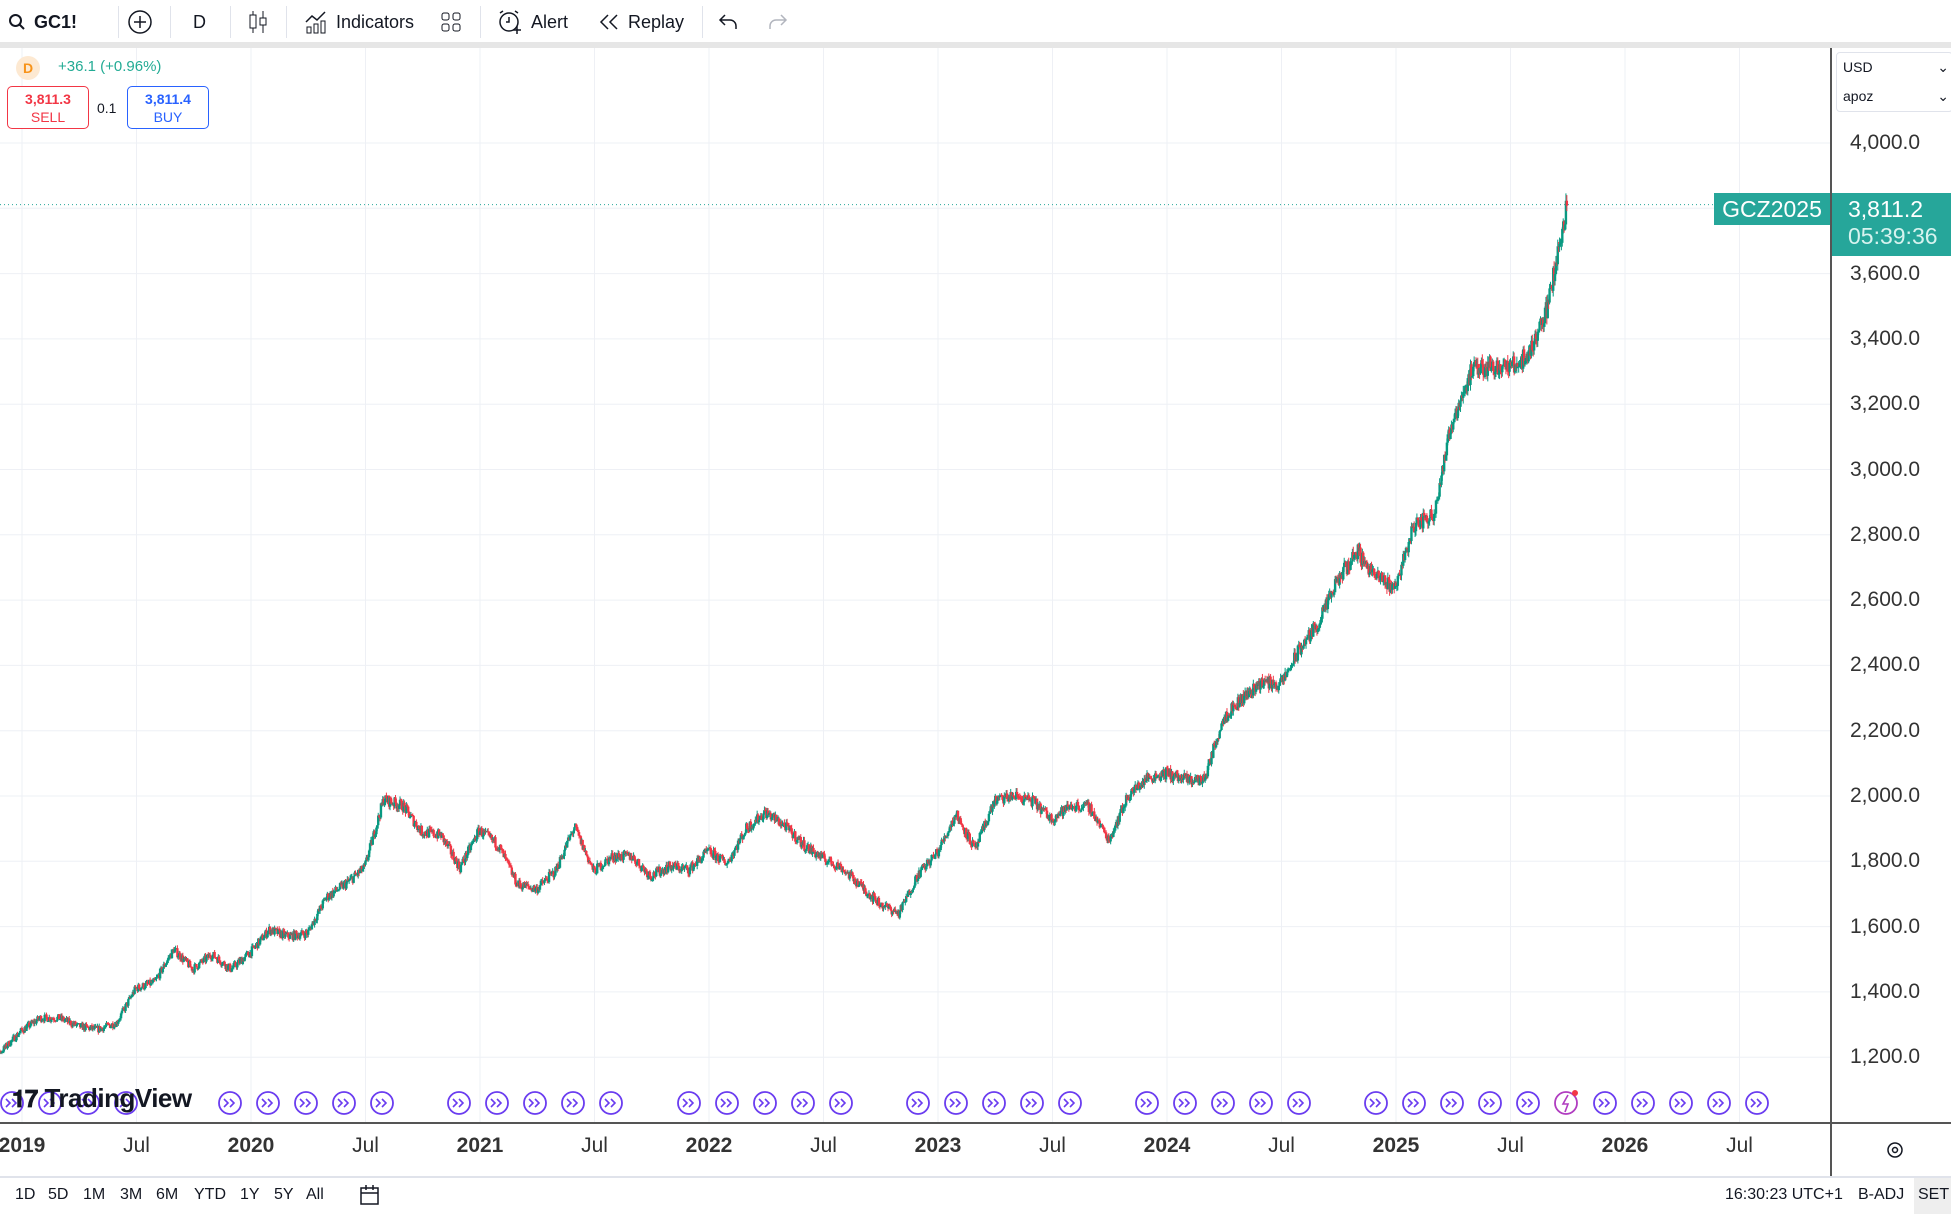 The image size is (1951, 1214). Describe the element at coordinates (28, 68) in the screenshot. I see `interval-badge: D` at that location.